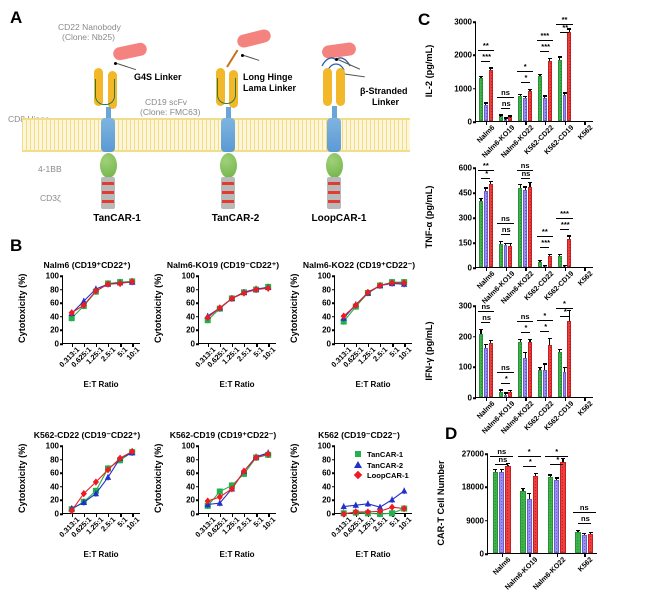  Describe the element at coordinates (506, 103) in the screenshot. I see `significance-label-lower: ns` at that location.